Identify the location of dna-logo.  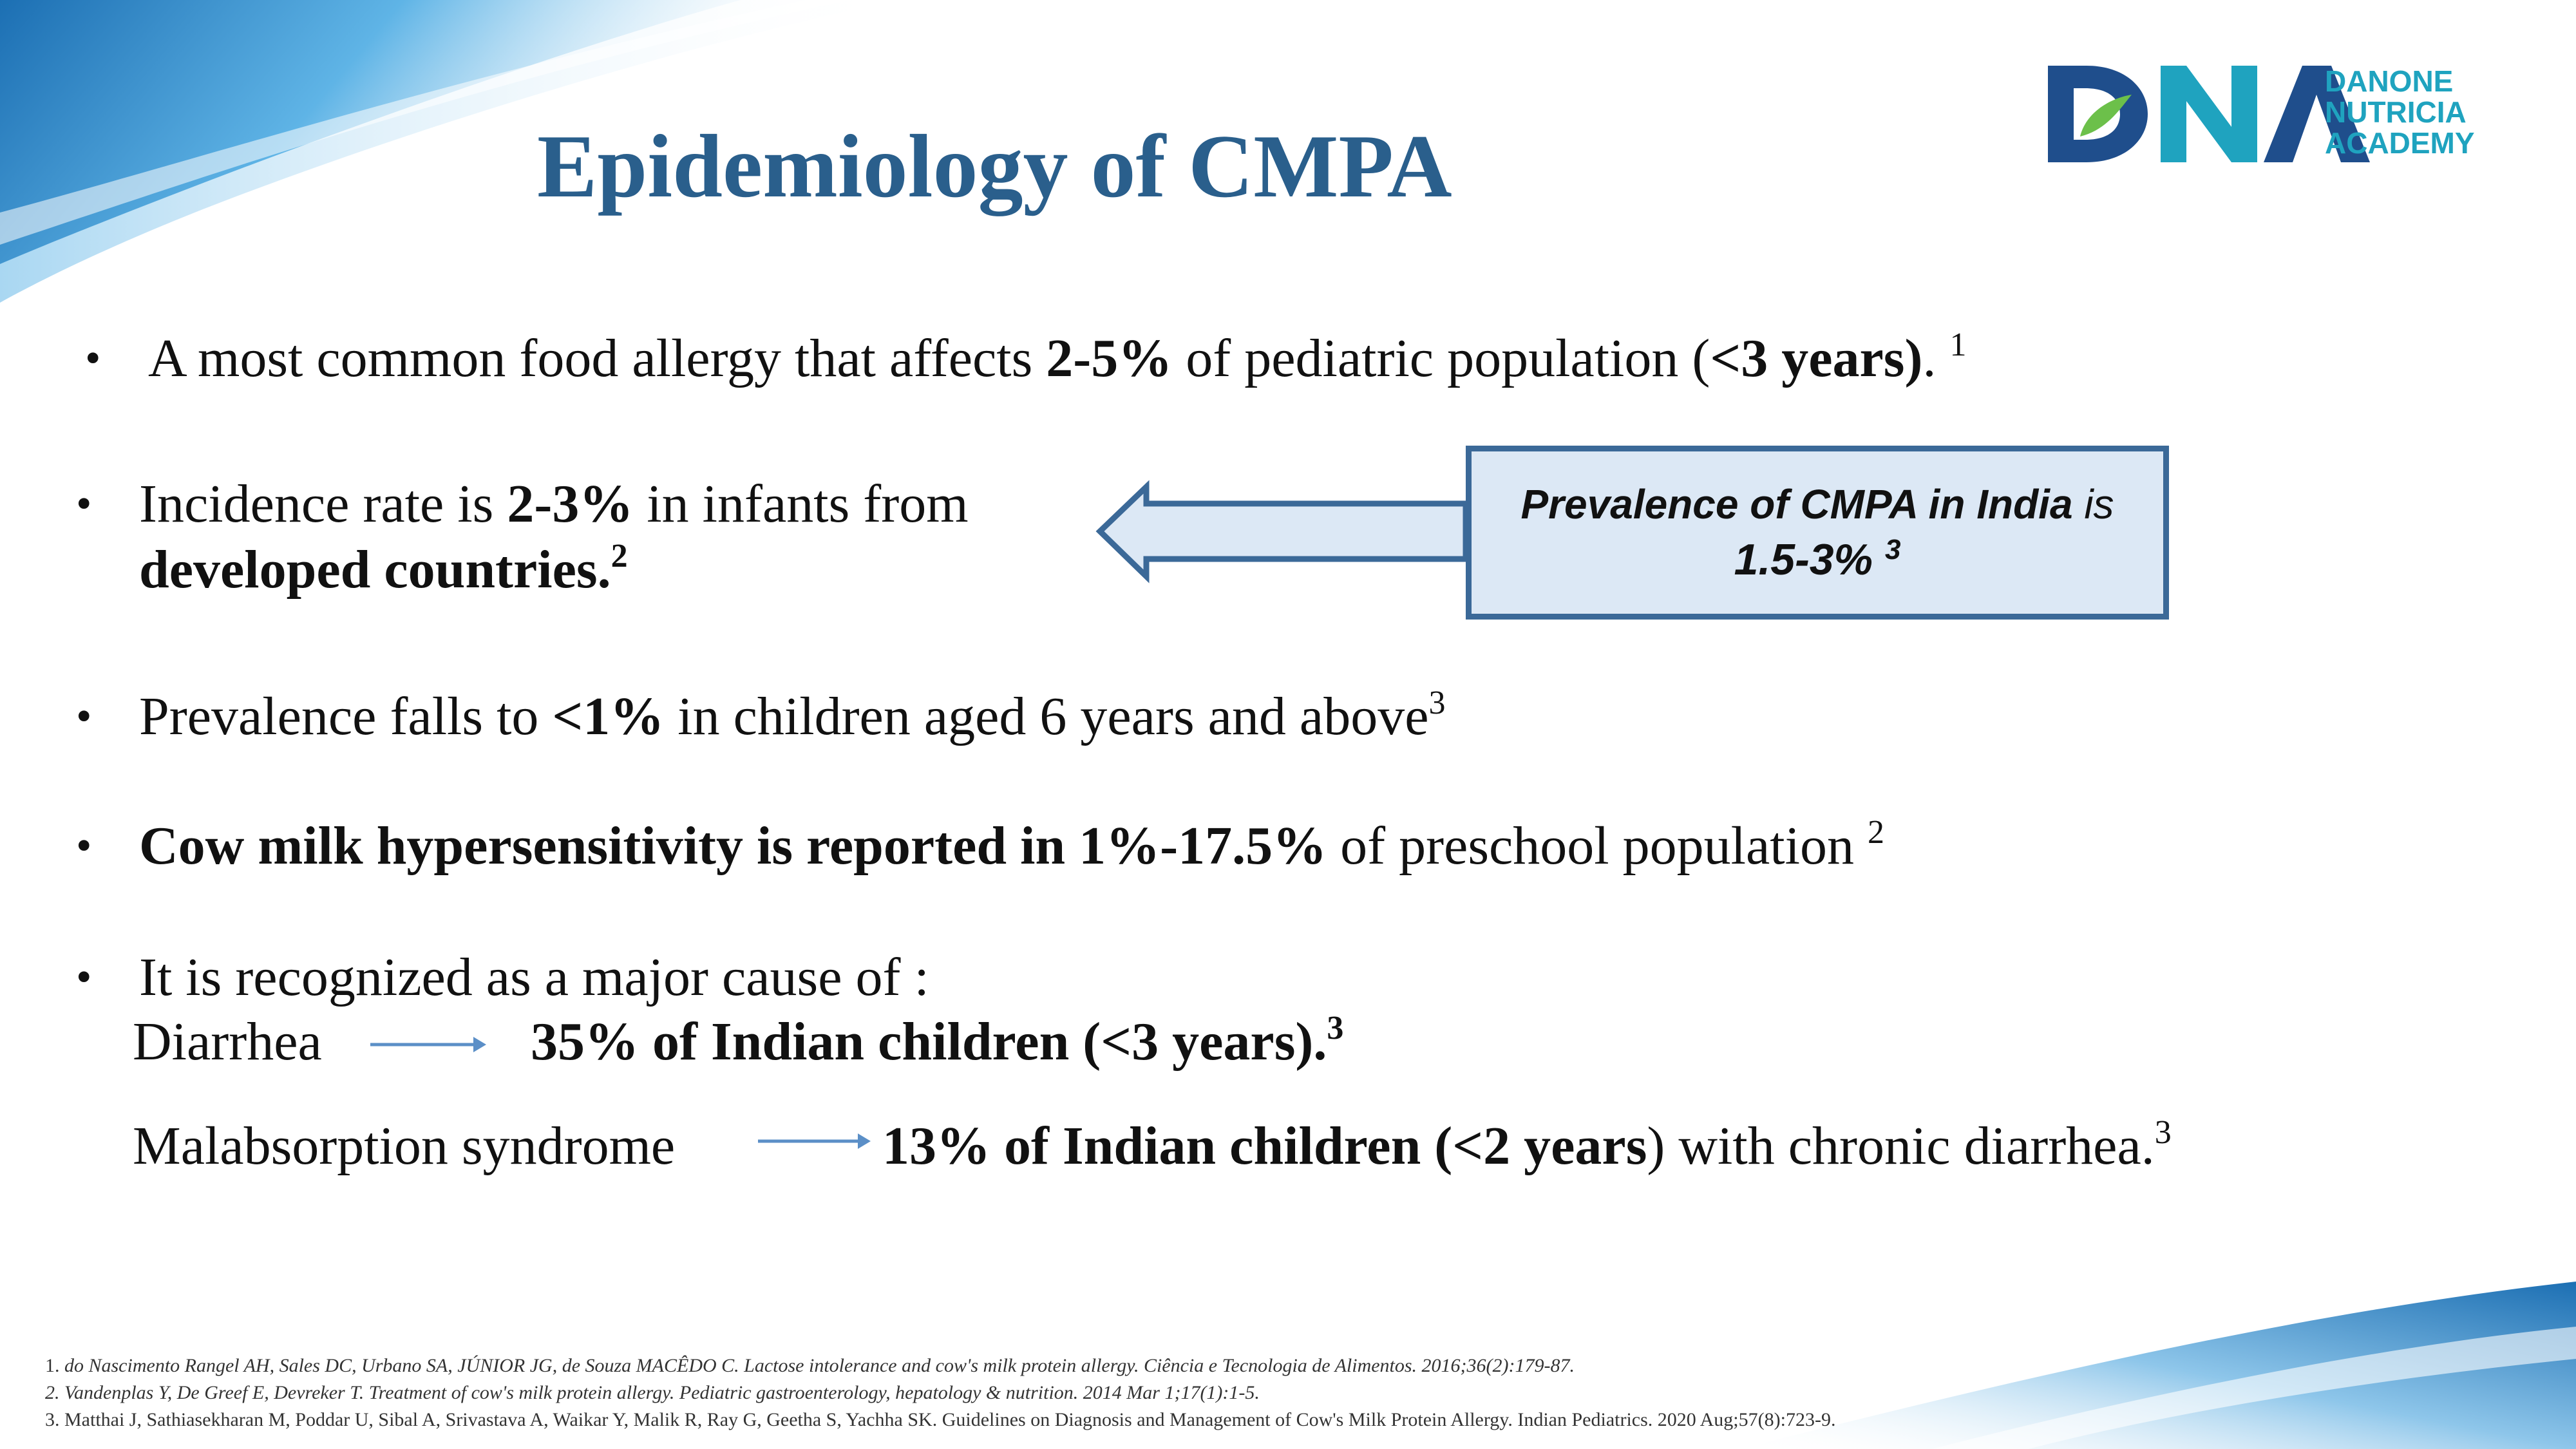
(2209, 114).